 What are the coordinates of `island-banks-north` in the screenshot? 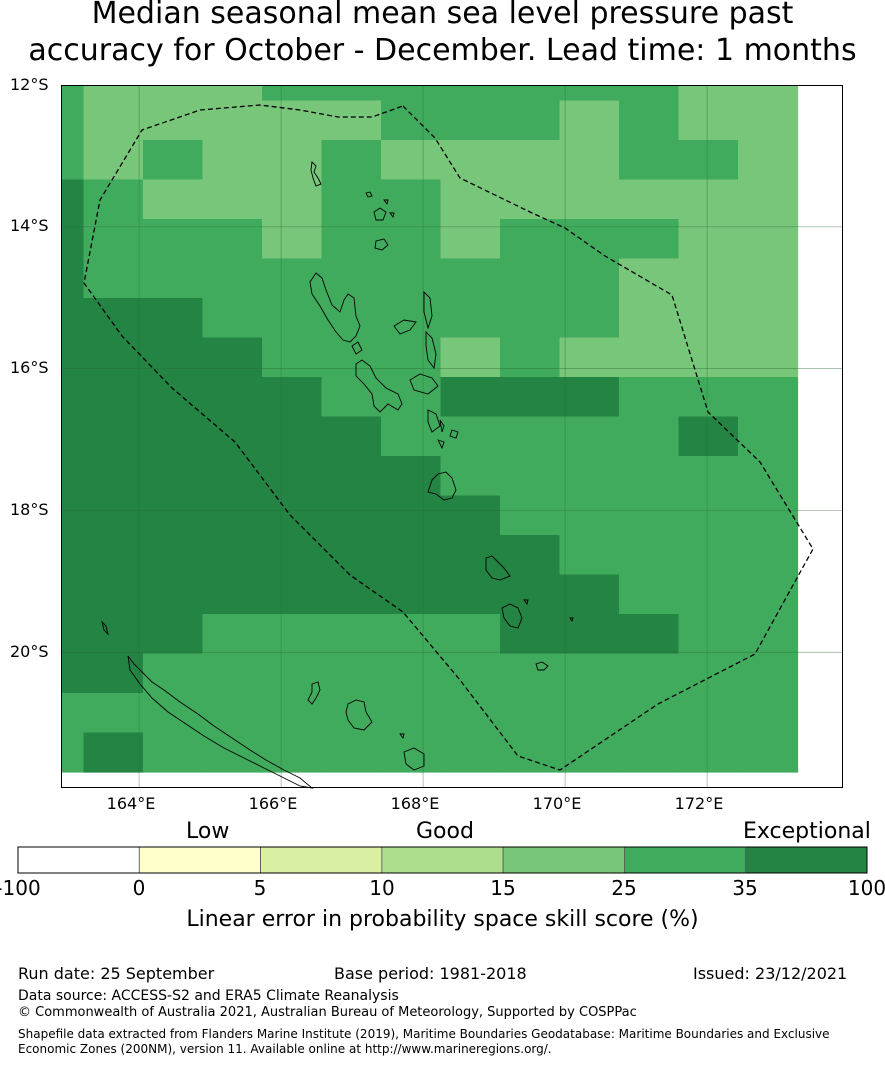 It's located at (316, 174).